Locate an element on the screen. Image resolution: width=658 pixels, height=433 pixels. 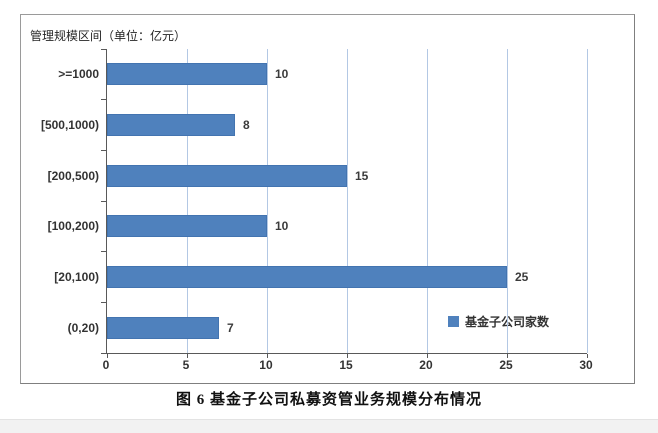
category-label: [100,200) is located at coordinates (73, 226).